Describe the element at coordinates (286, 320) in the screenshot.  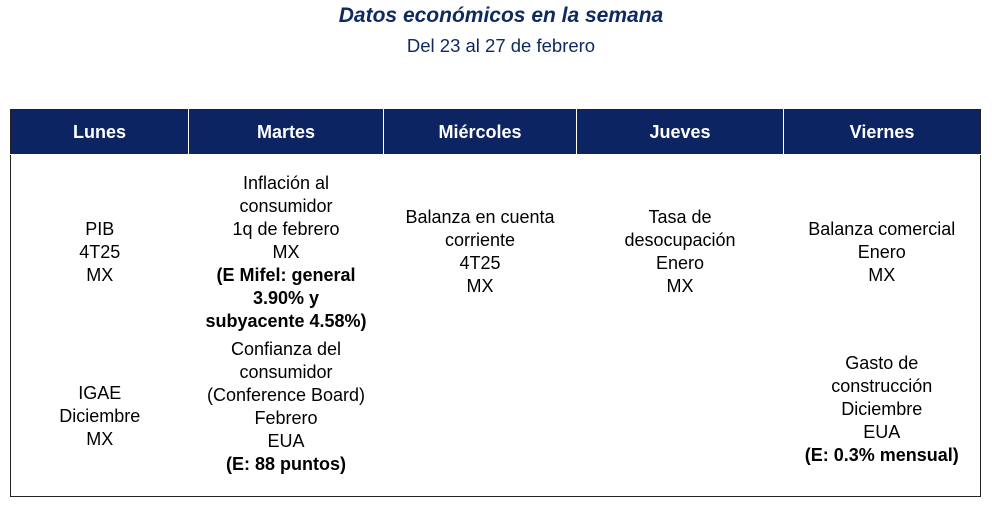
I see `estimate-line: subyacente 4.58%)` at that location.